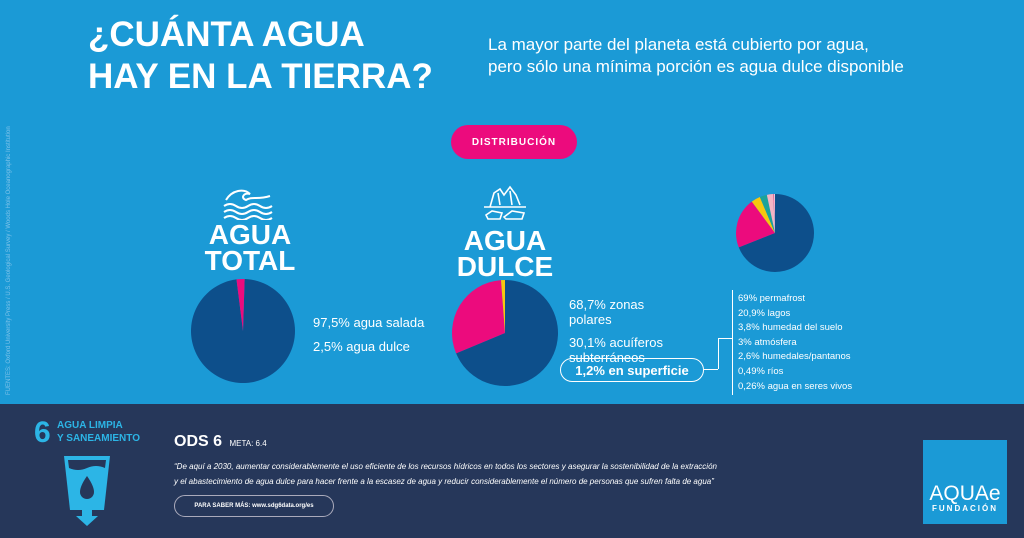 The width and height of the screenshot is (1024, 538). Describe the element at coordinates (248, 204) in the screenshot. I see `waves-icon` at that location.